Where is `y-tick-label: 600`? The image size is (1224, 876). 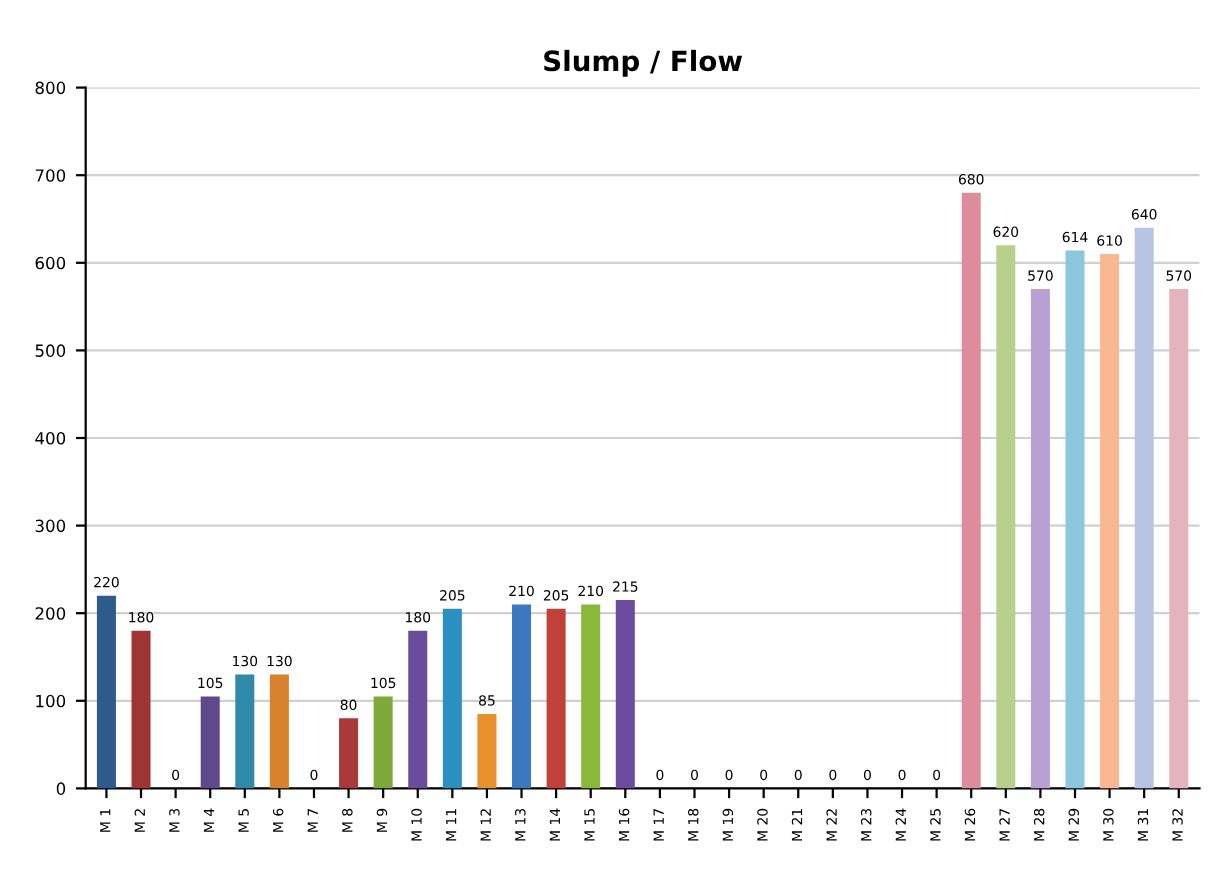 y-tick-label: 600 is located at coordinates (50, 263).